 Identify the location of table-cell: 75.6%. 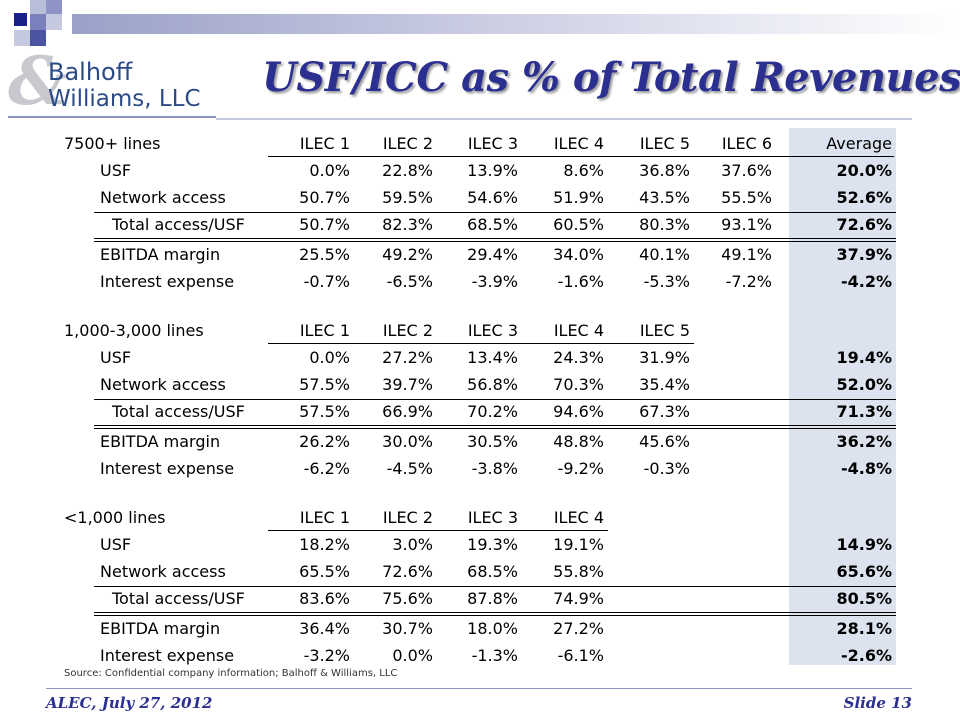
(407, 598).